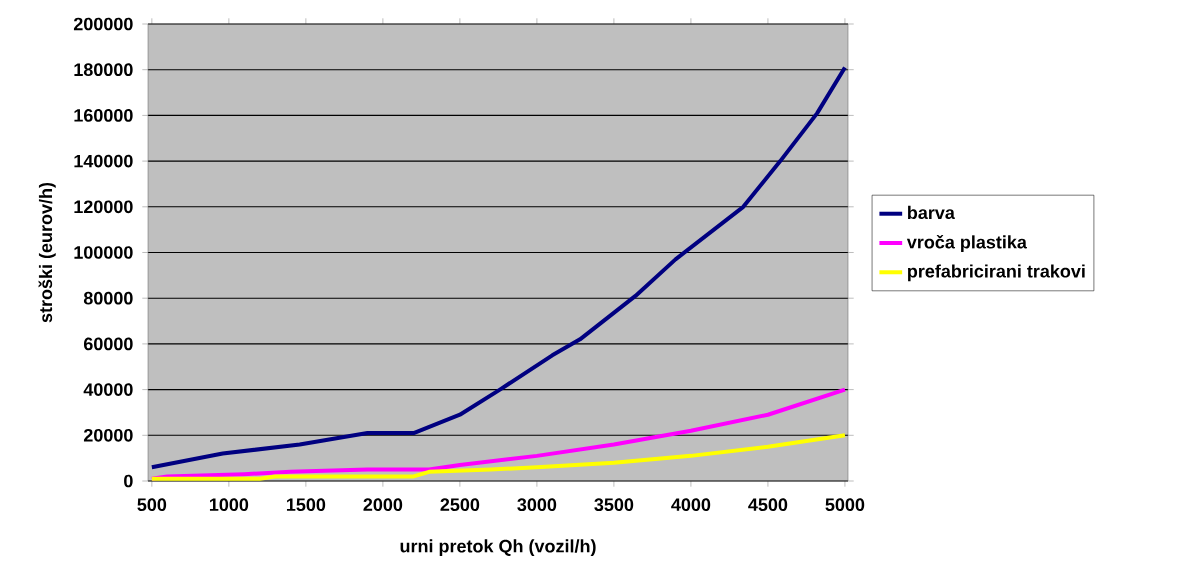  I want to click on y-axis-title: stroški (eurov/h), so click(47, 252).